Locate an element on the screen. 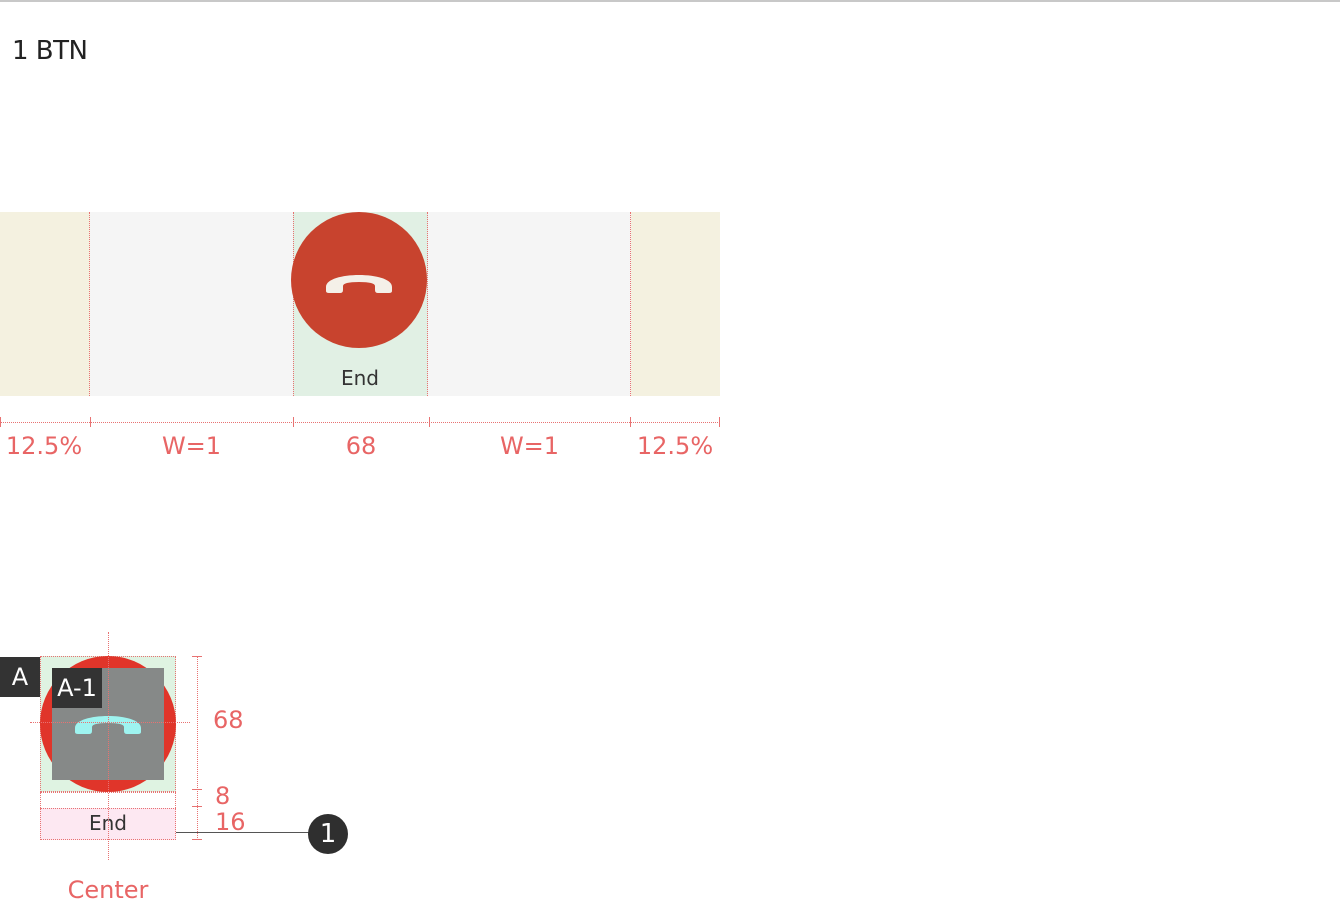  text-height-measure: 16 is located at coordinates (230, 822).